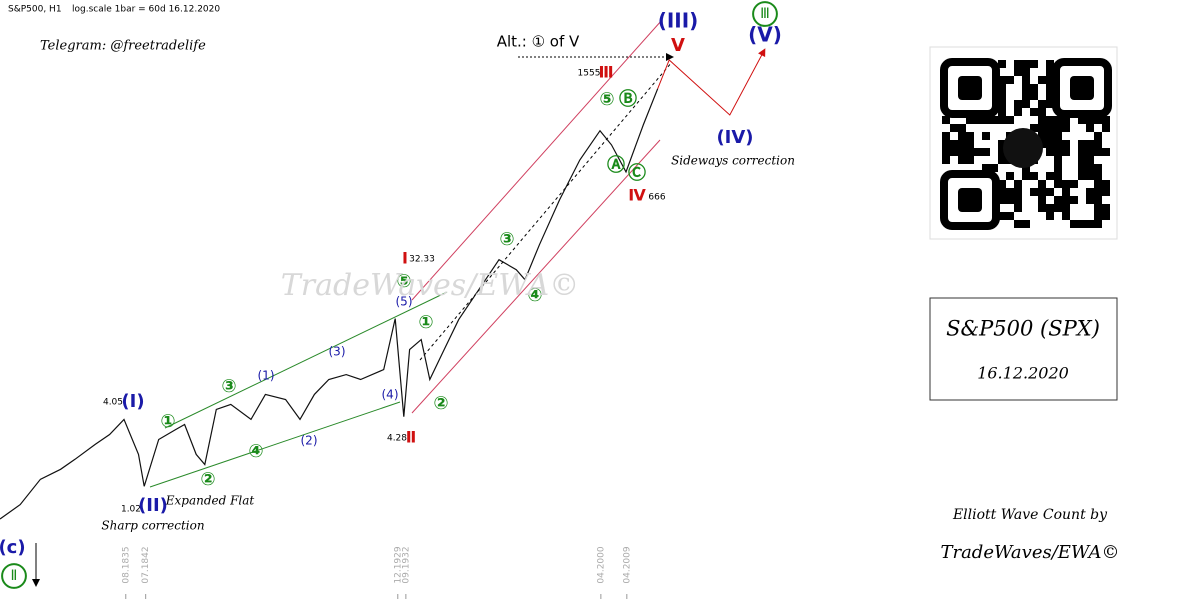 This screenshot has width=1200, height=599. I want to click on value-label: 32.33, so click(422, 260).